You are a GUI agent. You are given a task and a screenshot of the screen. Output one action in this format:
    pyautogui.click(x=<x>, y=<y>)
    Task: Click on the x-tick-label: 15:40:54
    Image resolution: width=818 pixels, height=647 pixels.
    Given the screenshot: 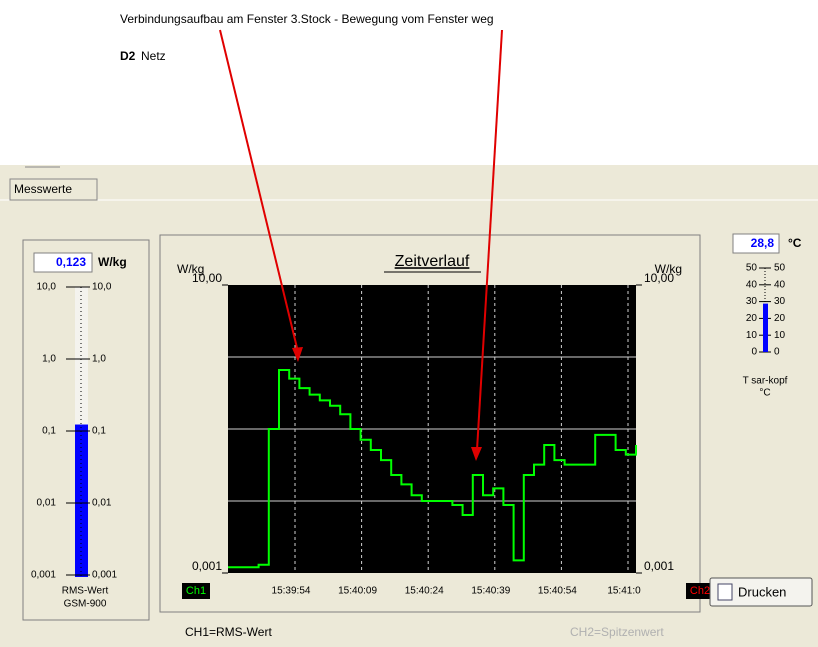 What is the action you would take?
    pyautogui.click(x=557, y=591)
    